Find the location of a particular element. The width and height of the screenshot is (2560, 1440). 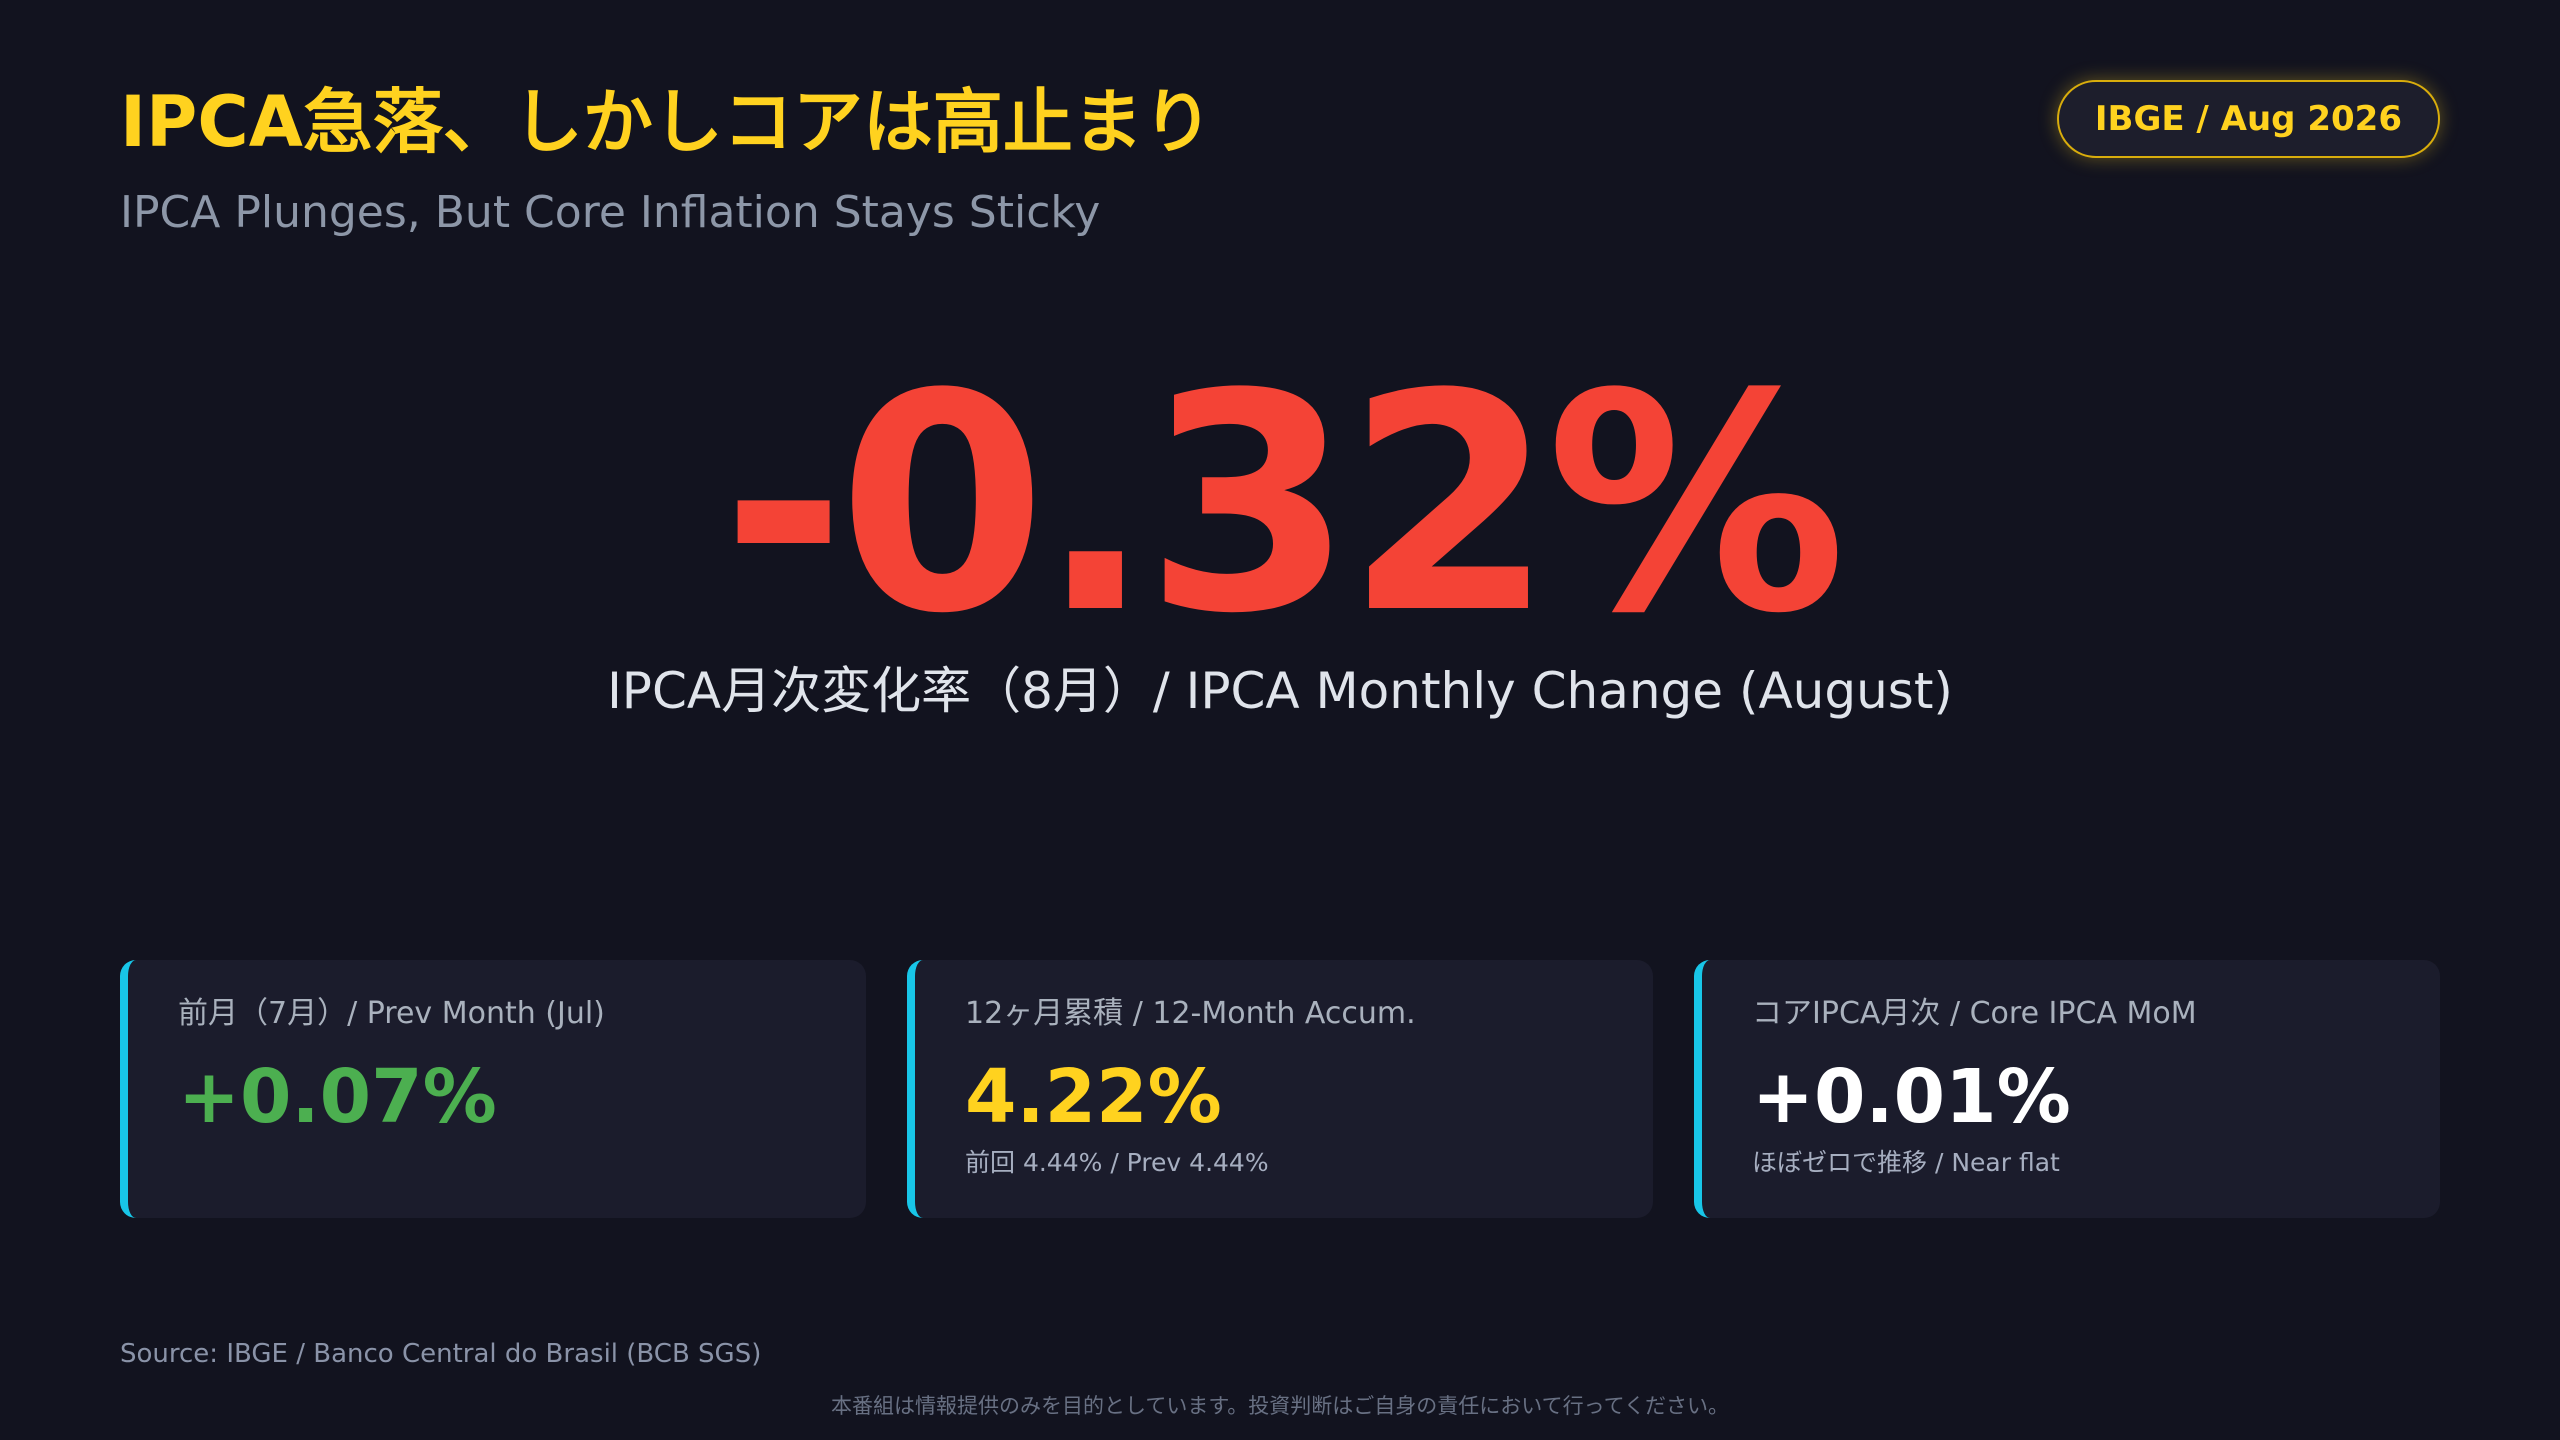

twelve-month-accum-value: 4.22% is located at coordinates (1093, 1097).